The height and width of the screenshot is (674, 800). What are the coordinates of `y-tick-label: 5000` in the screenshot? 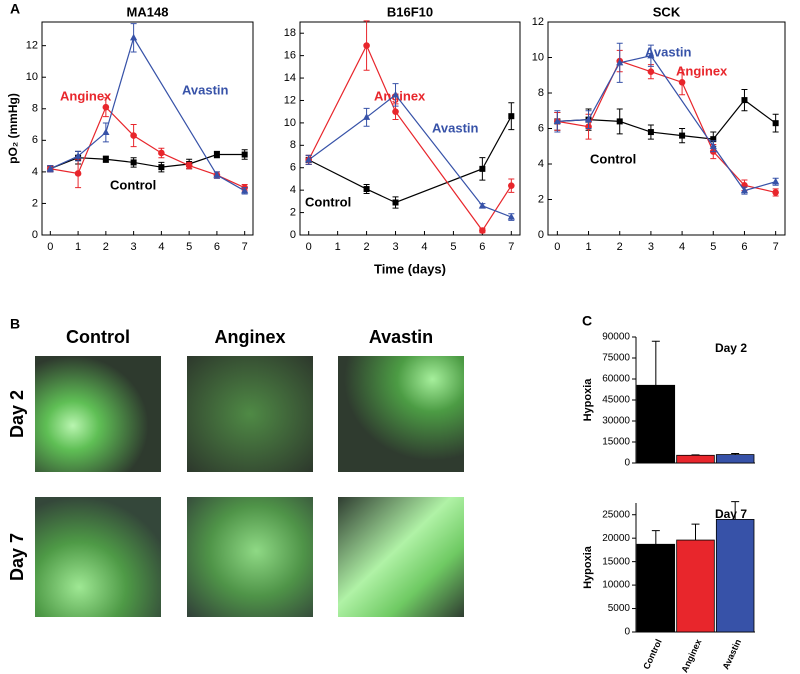 It's located at (619, 608).